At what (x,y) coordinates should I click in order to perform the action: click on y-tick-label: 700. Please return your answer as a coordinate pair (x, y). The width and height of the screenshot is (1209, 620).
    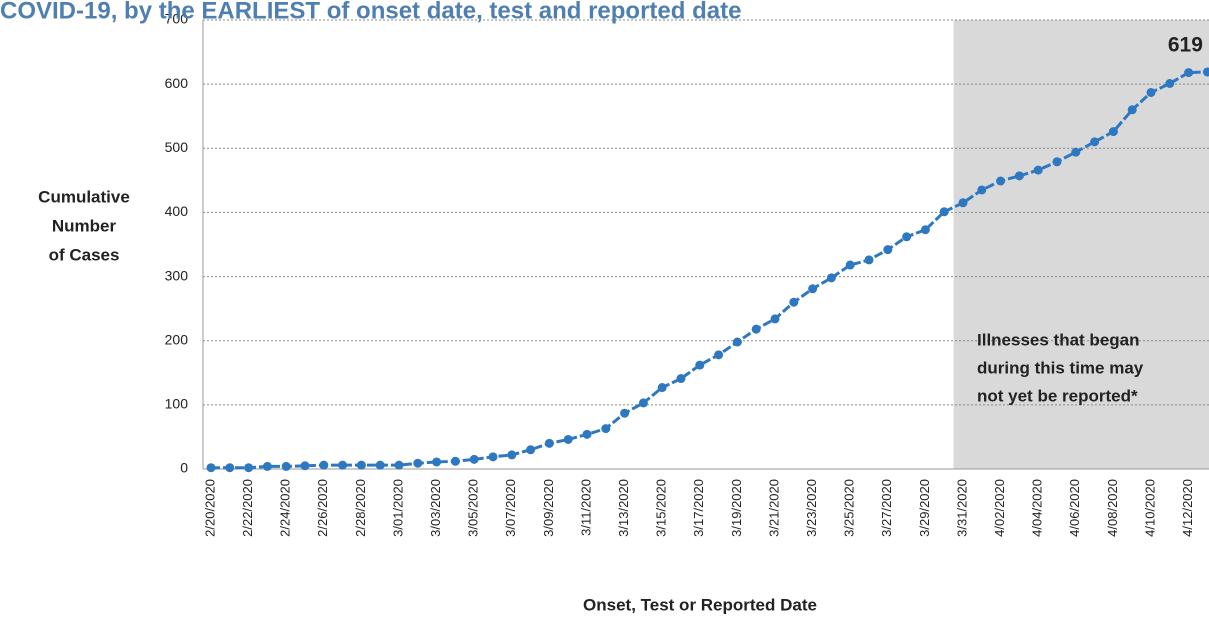
    Looking at the image, I should click on (177, 19).